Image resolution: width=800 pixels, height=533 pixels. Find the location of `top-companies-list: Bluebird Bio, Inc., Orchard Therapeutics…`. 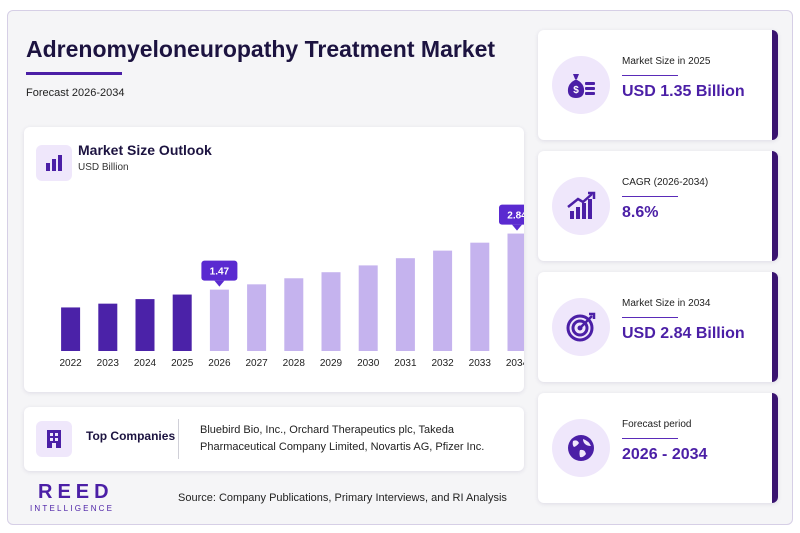

top-companies-list: Bluebird Bio, Inc., Orchard Therapeutics… is located at coordinates (342, 438).